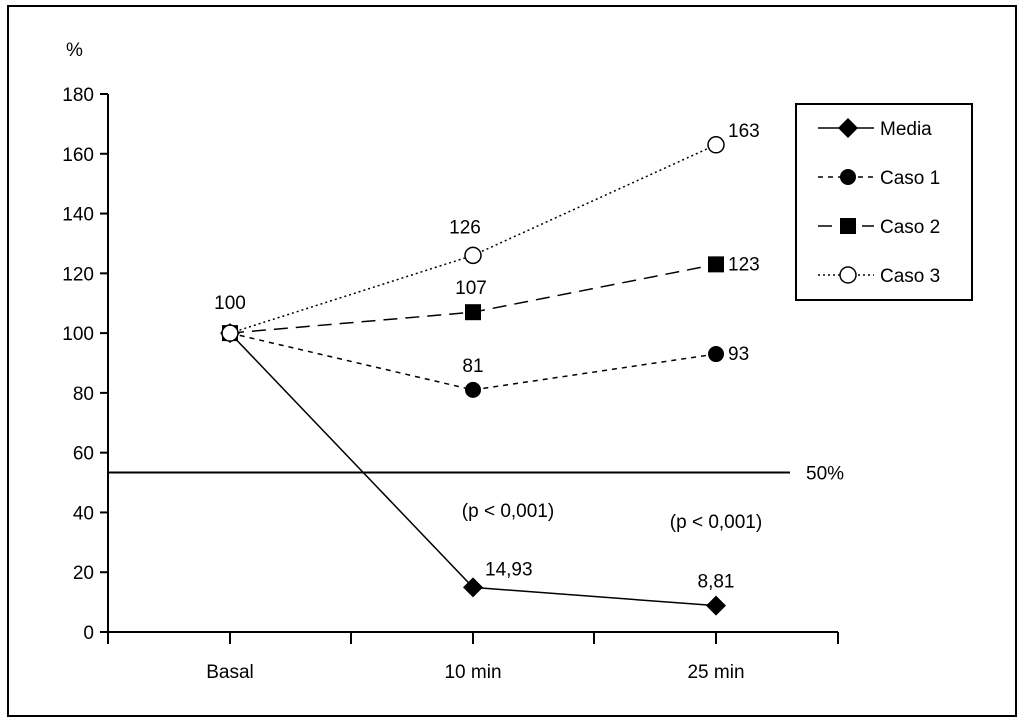  Describe the element at coordinates (910, 178) in the screenshot. I see `legend-label-caso-1: Caso 1` at that location.